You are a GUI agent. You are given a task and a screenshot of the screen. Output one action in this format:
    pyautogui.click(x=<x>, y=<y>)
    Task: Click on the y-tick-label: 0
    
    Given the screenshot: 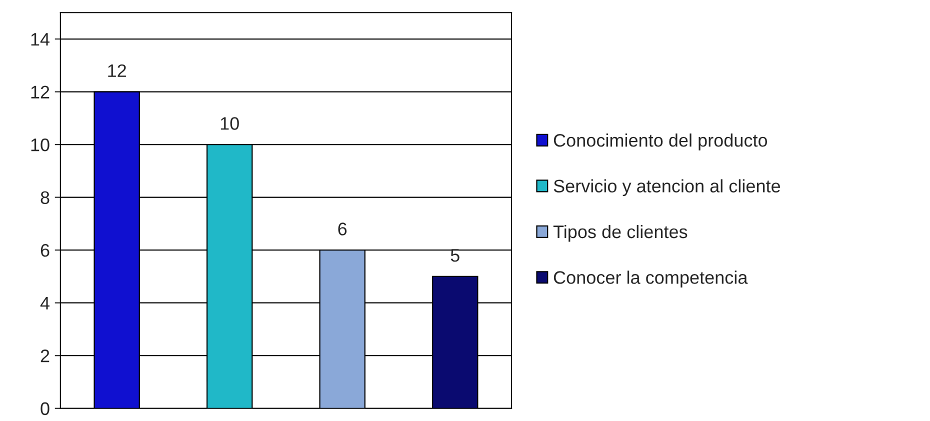 What is the action you would take?
    pyautogui.click(x=45, y=409)
    